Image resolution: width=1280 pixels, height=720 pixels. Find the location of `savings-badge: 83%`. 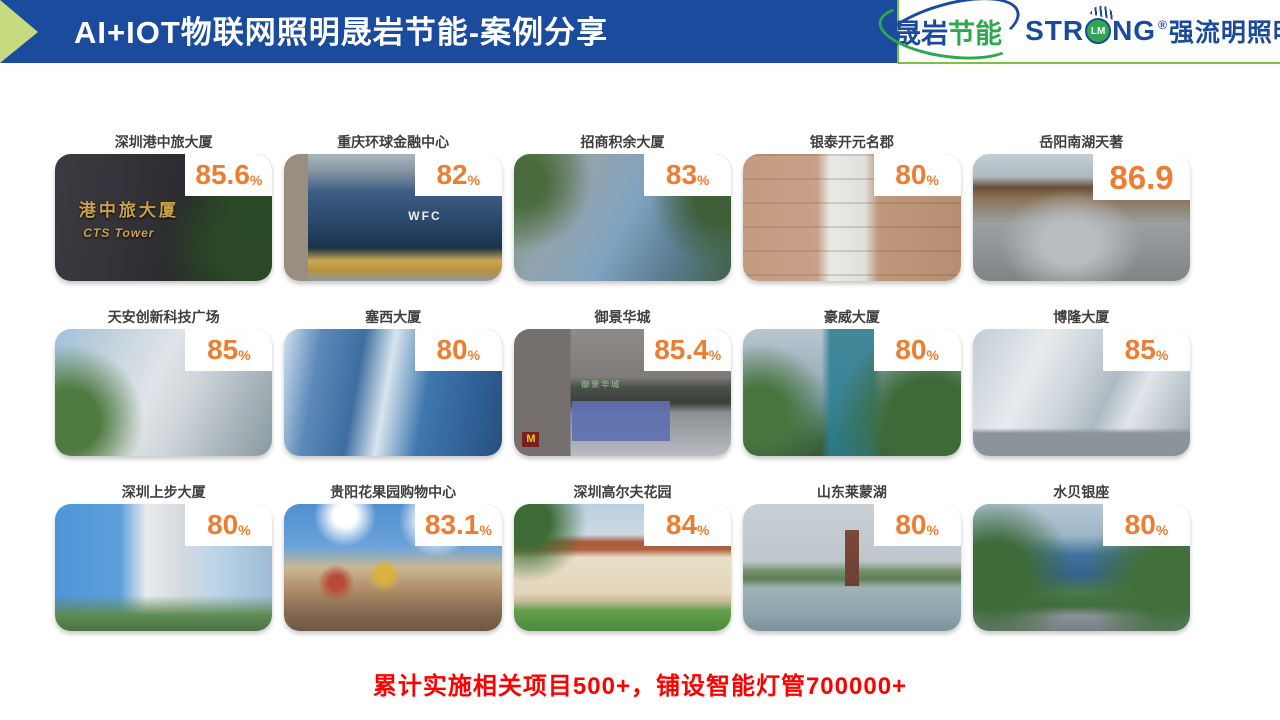

savings-badge: 83% is located at coordinates (688, 175).